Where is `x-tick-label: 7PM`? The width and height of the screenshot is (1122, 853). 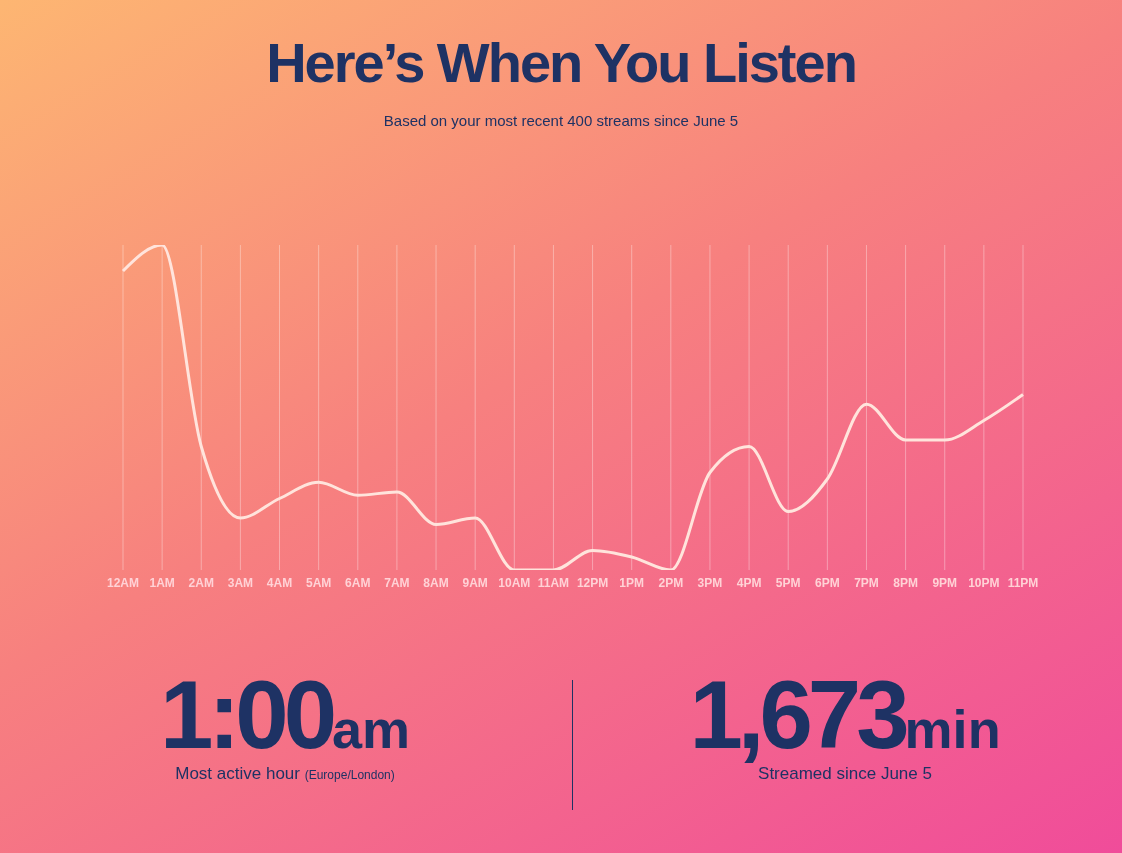
x-tick-label: 7PM is located at coordinates (866, 582).